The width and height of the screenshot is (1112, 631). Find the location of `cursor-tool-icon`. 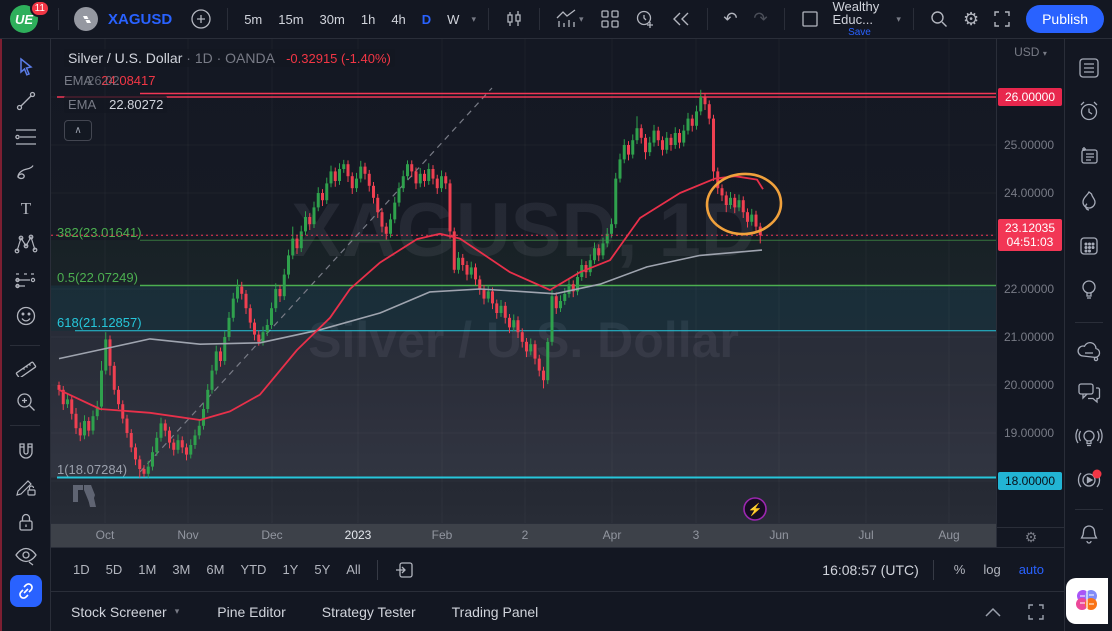

cursor-tool-icon is located at coordinates (26, 67).